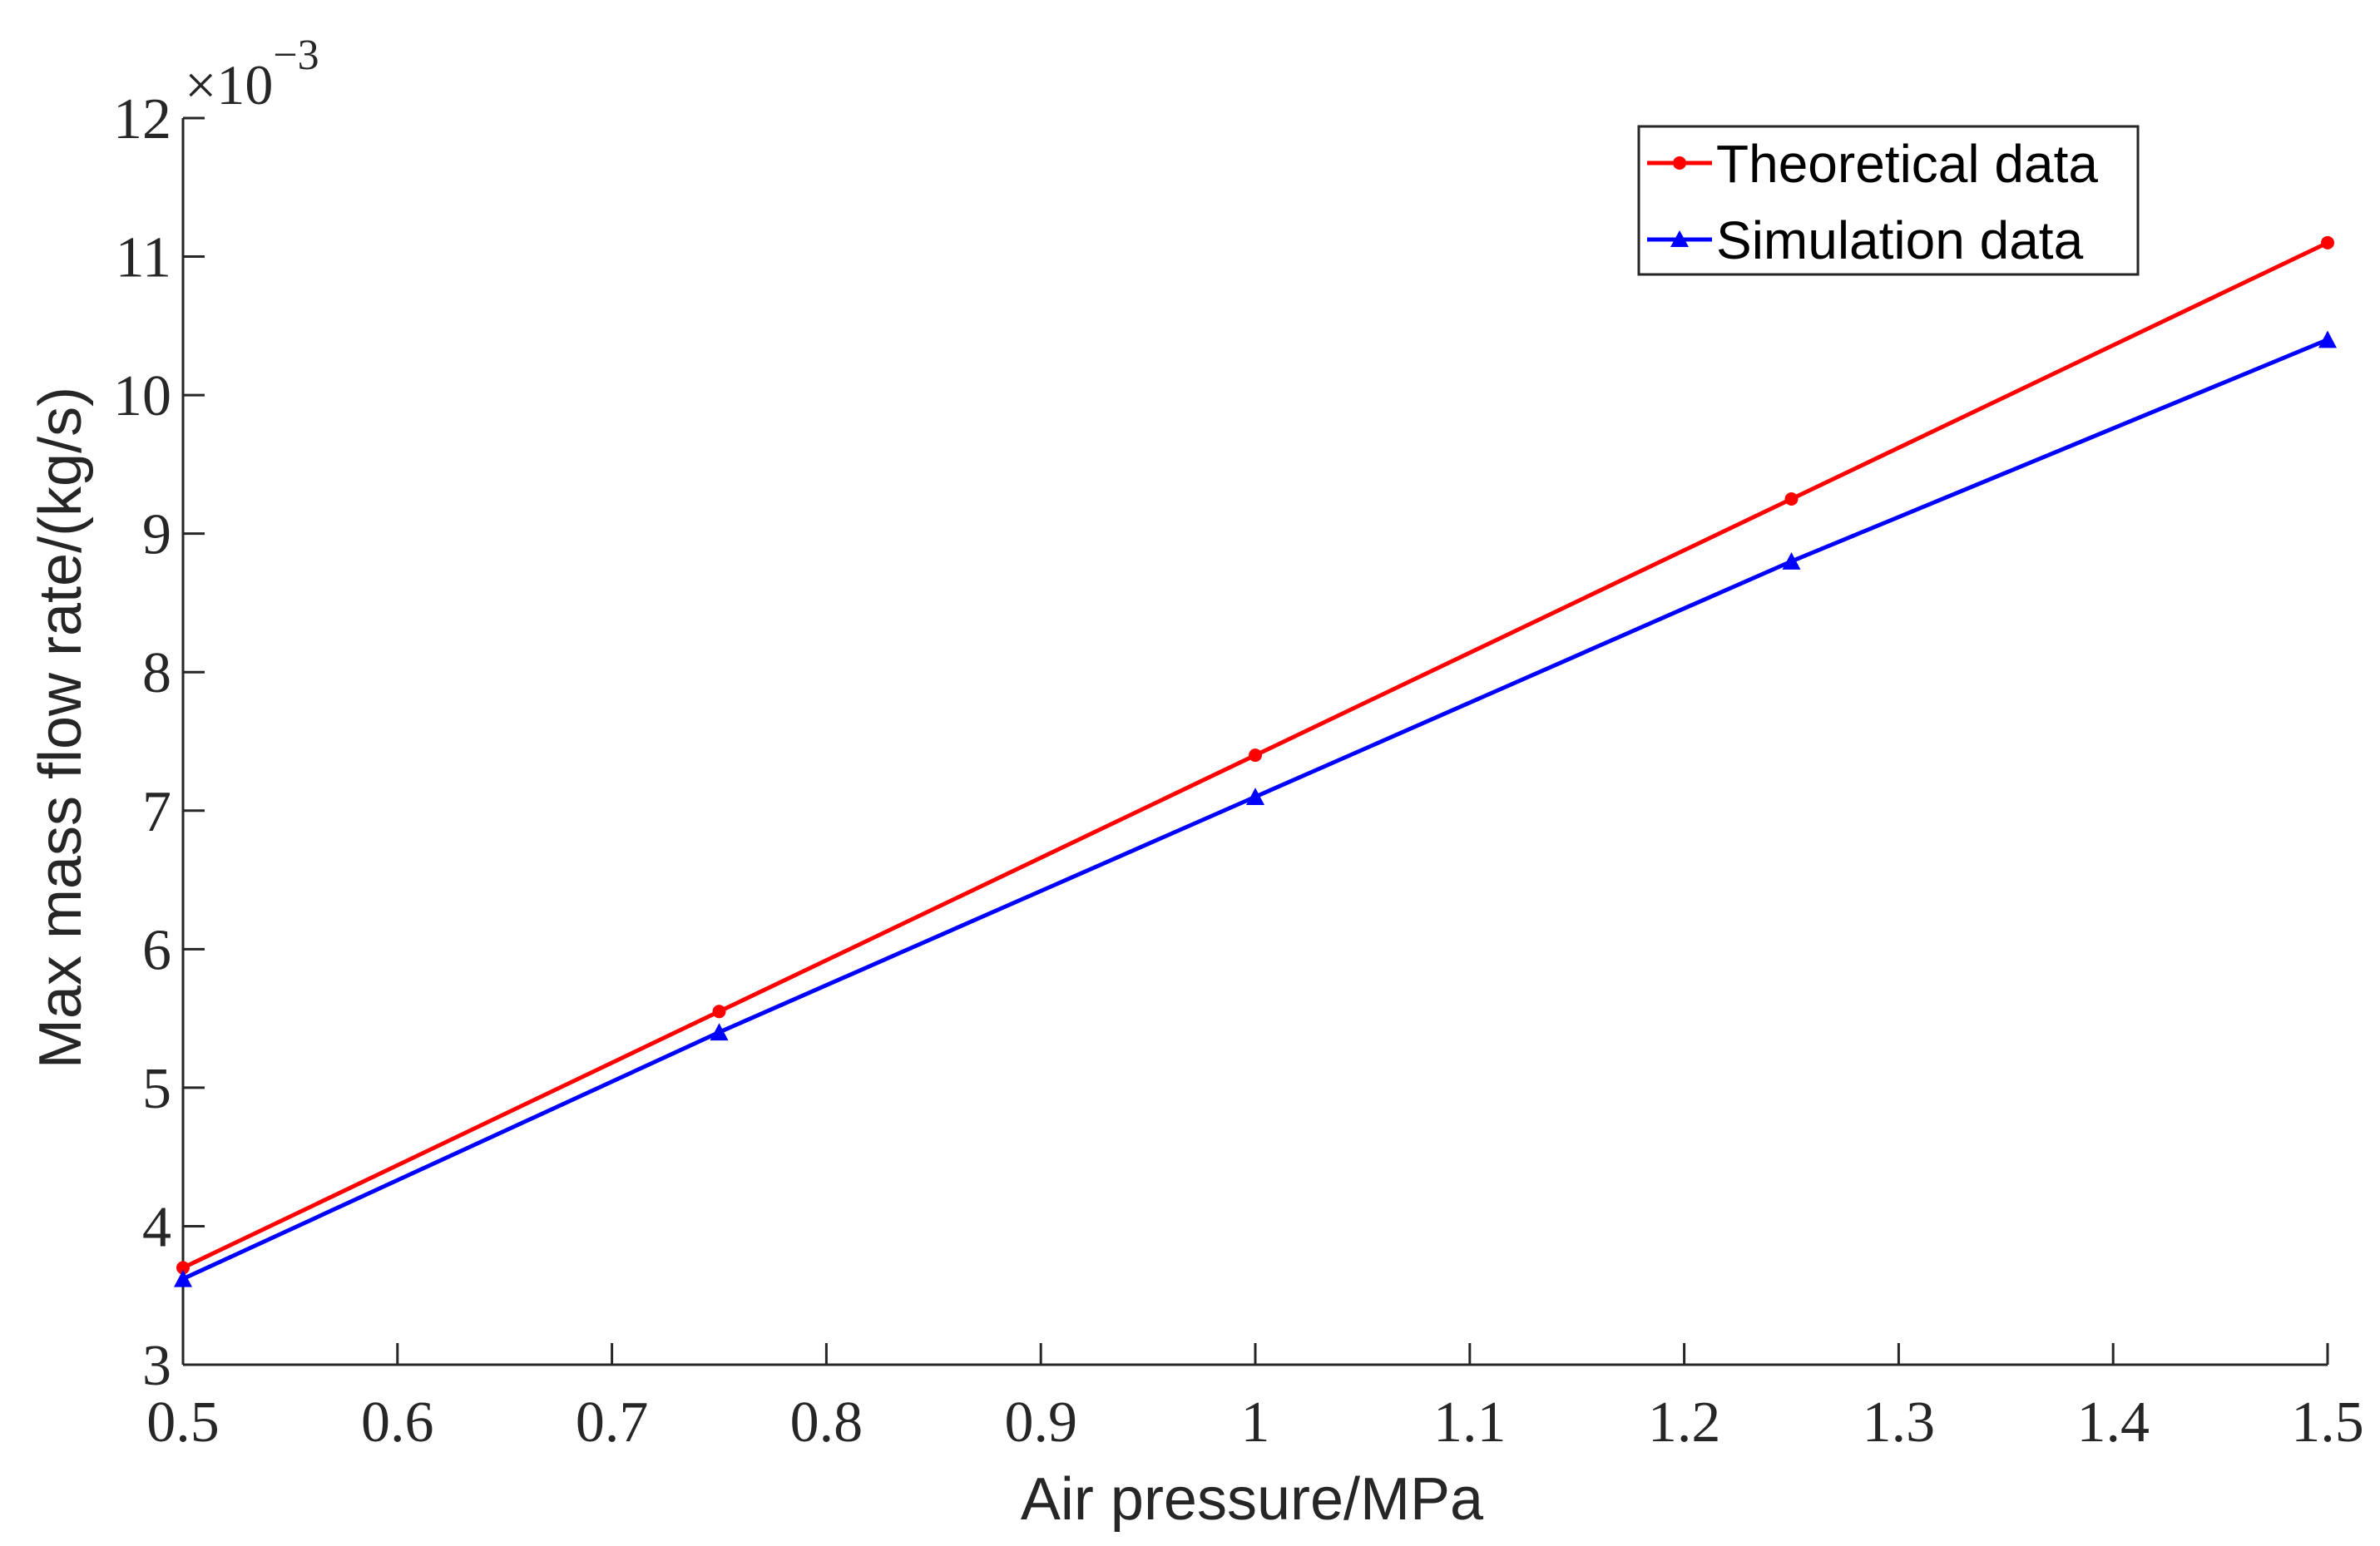 The width and height of the screenshot is (2380, 1546). I want to click on y-tick-label: 11, so click(143, 258).